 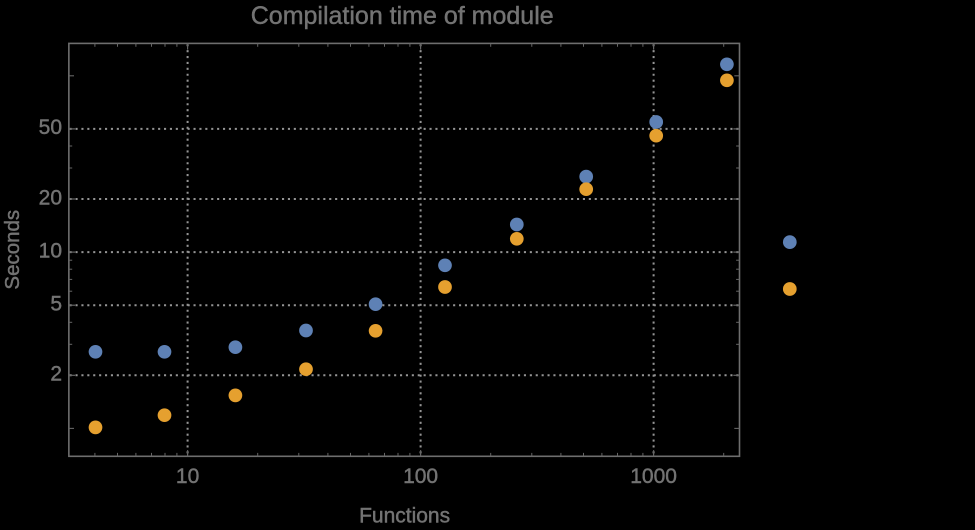 I want to click on svg-text: 20, so click(x=50, y=197).